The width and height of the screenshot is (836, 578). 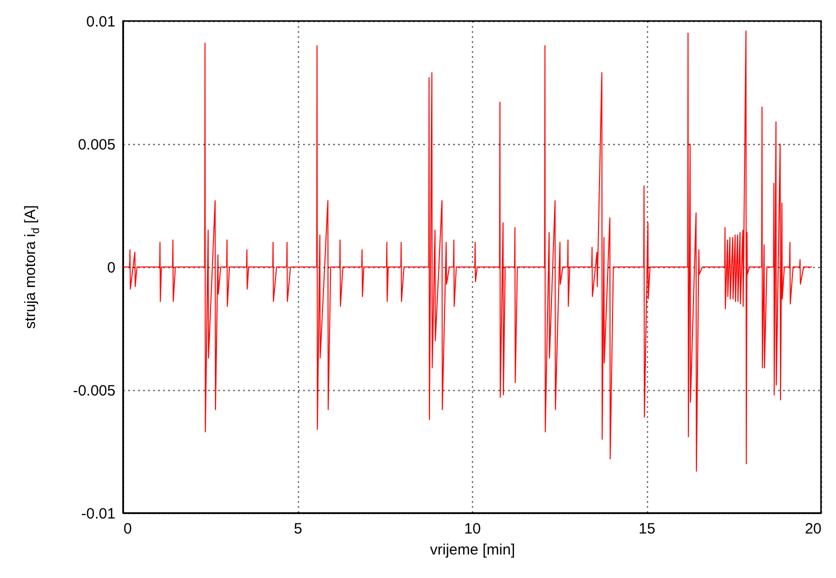 I want to click on x-tick-label: 15, so click(x=647, y=529).